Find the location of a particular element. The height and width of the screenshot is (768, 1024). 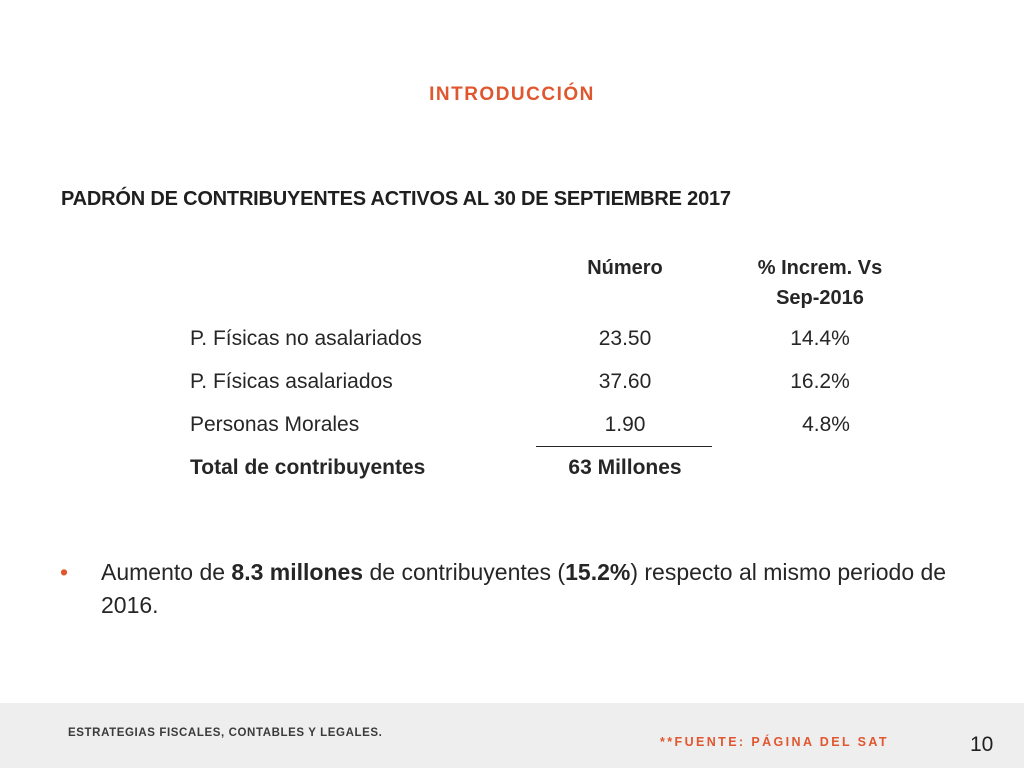

bullet-text-part: Aumento de is located at coordinates (166, 572).